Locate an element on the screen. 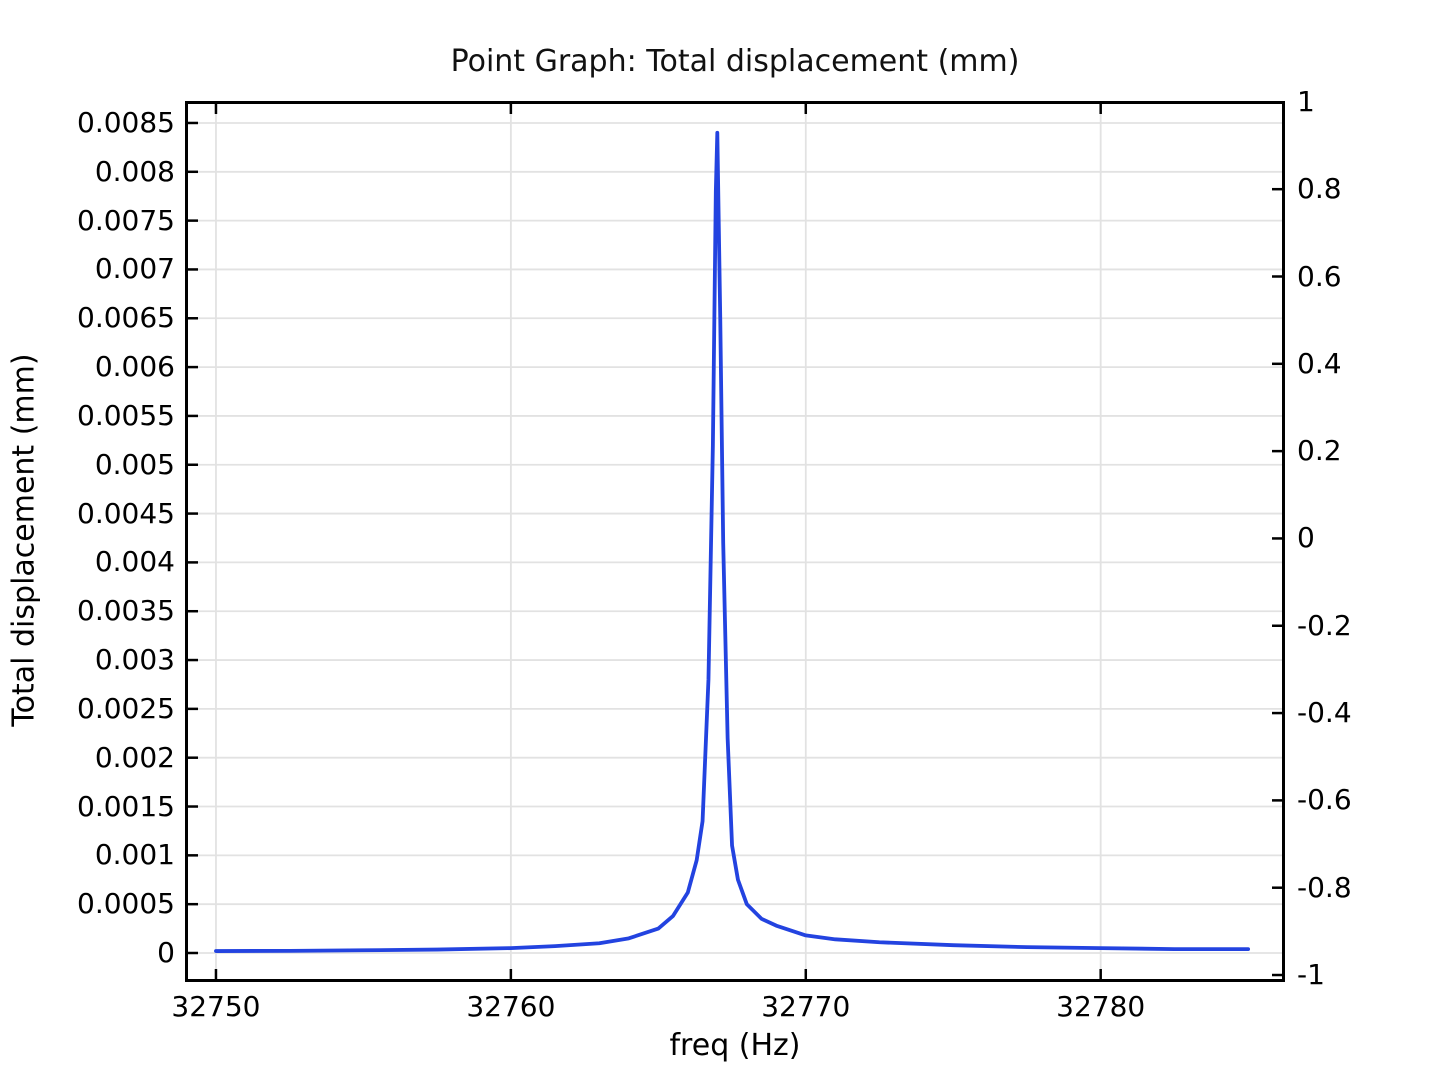  y-left-tick-label: 0.0015 is located at coordinates (126, 806).